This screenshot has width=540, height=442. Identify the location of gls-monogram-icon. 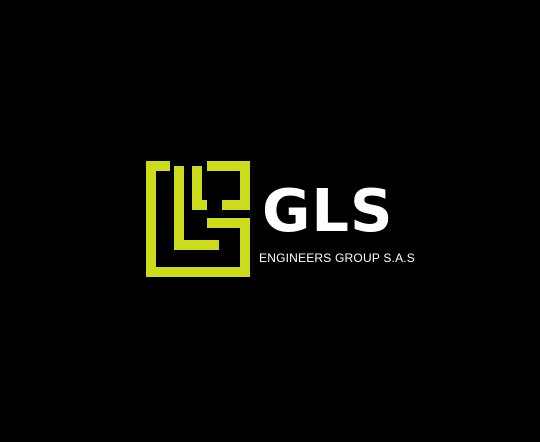
(198, 219).